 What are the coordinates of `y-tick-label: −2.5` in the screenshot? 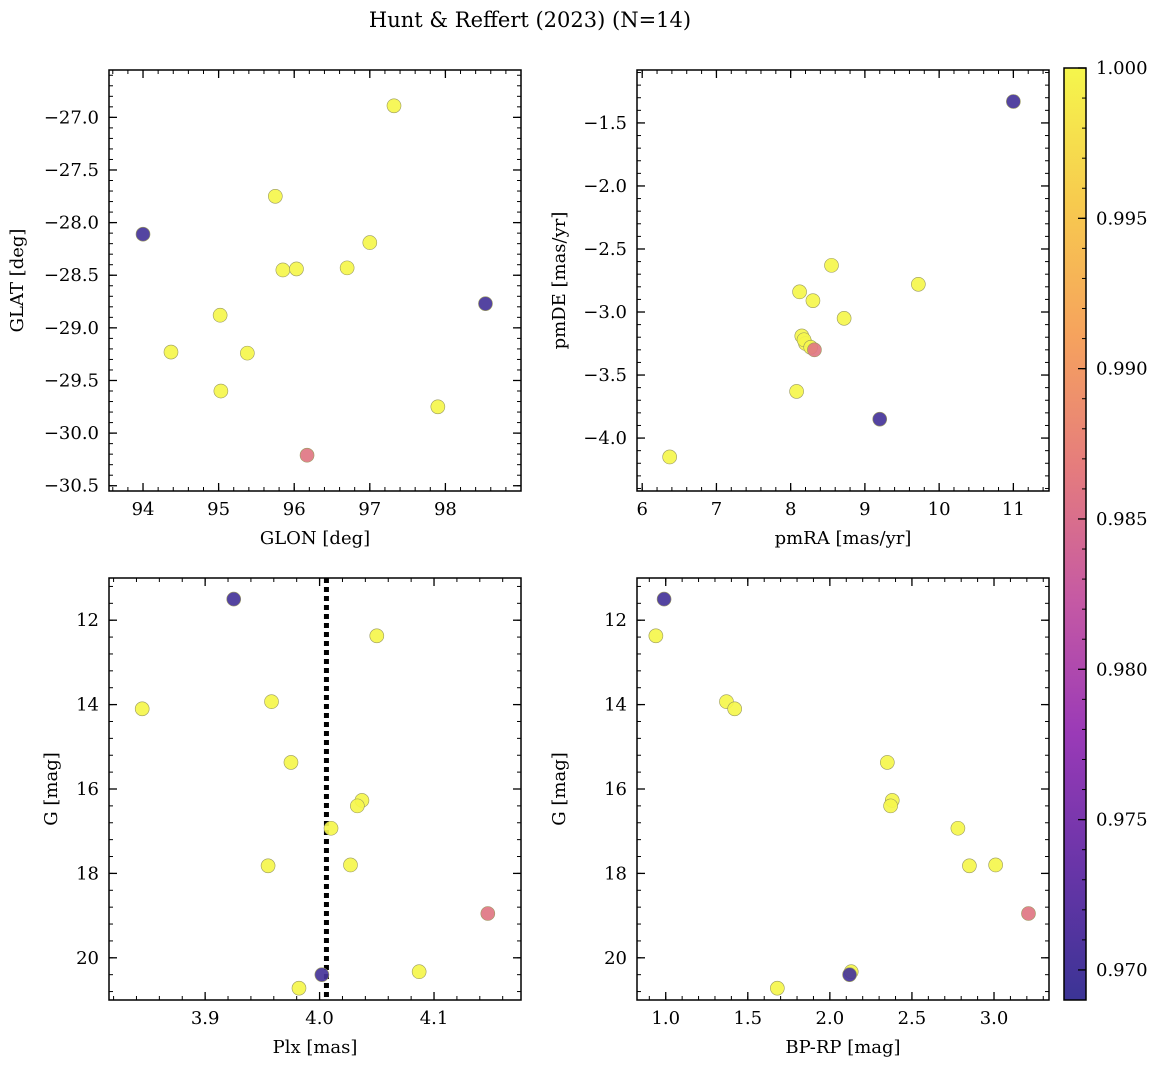 It's located at (605, 249).